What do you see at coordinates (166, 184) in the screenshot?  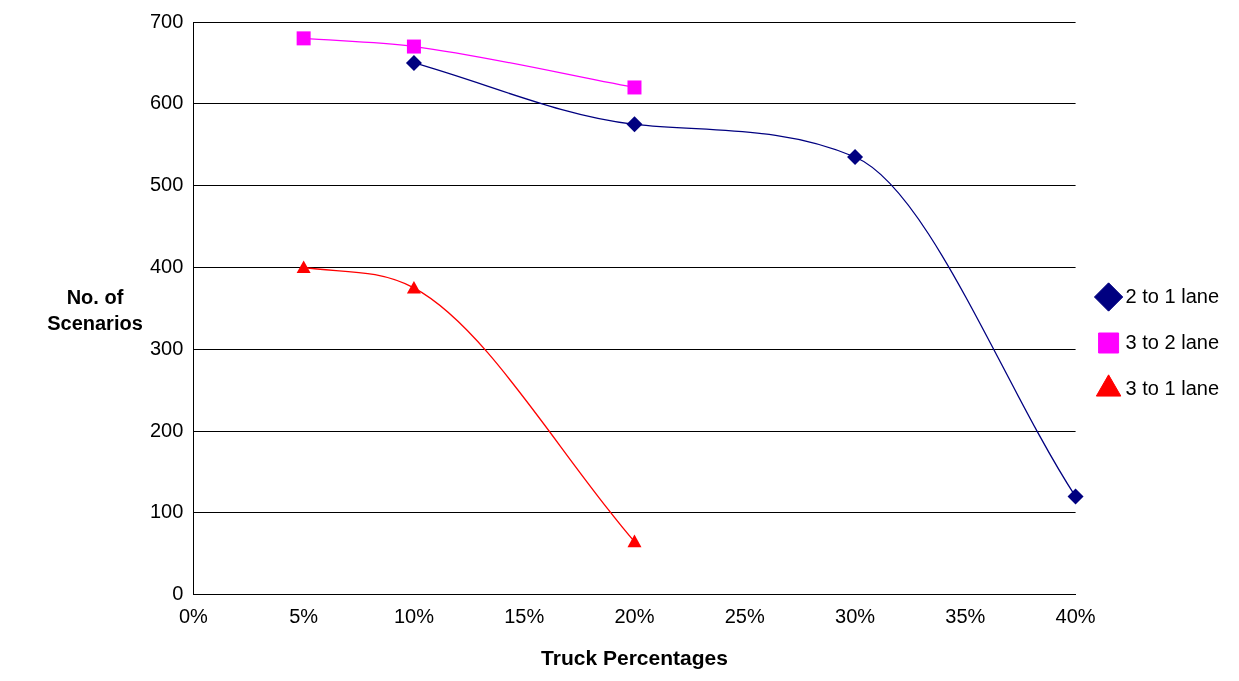 I see `y-tick-label: 500` at bounding box center [166, 184].